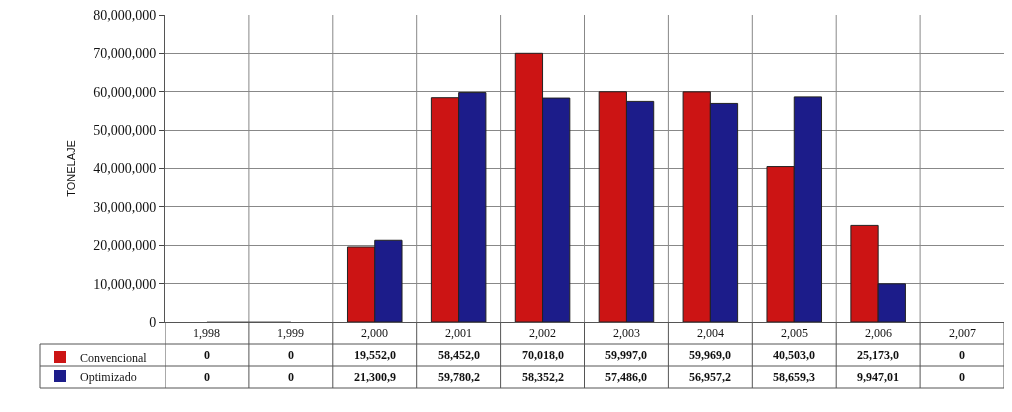 Image resolution: width=1012 pixels, height=412 pixels. I want to click on data-label: 25,173,0, so click(878, 355).